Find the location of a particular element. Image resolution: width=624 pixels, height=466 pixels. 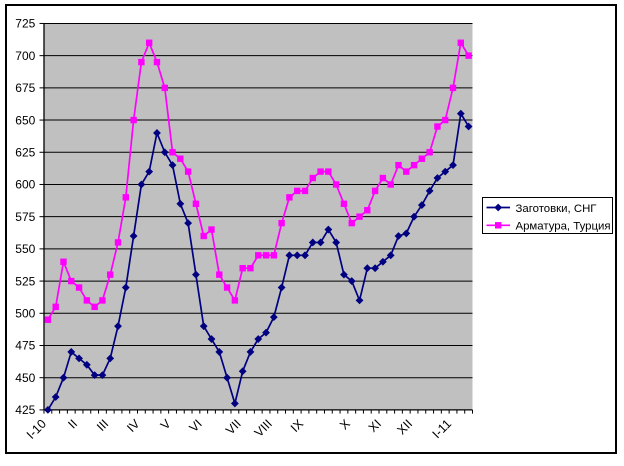

svg-text: Арматура, Турция is located at coordinates (563, 227).